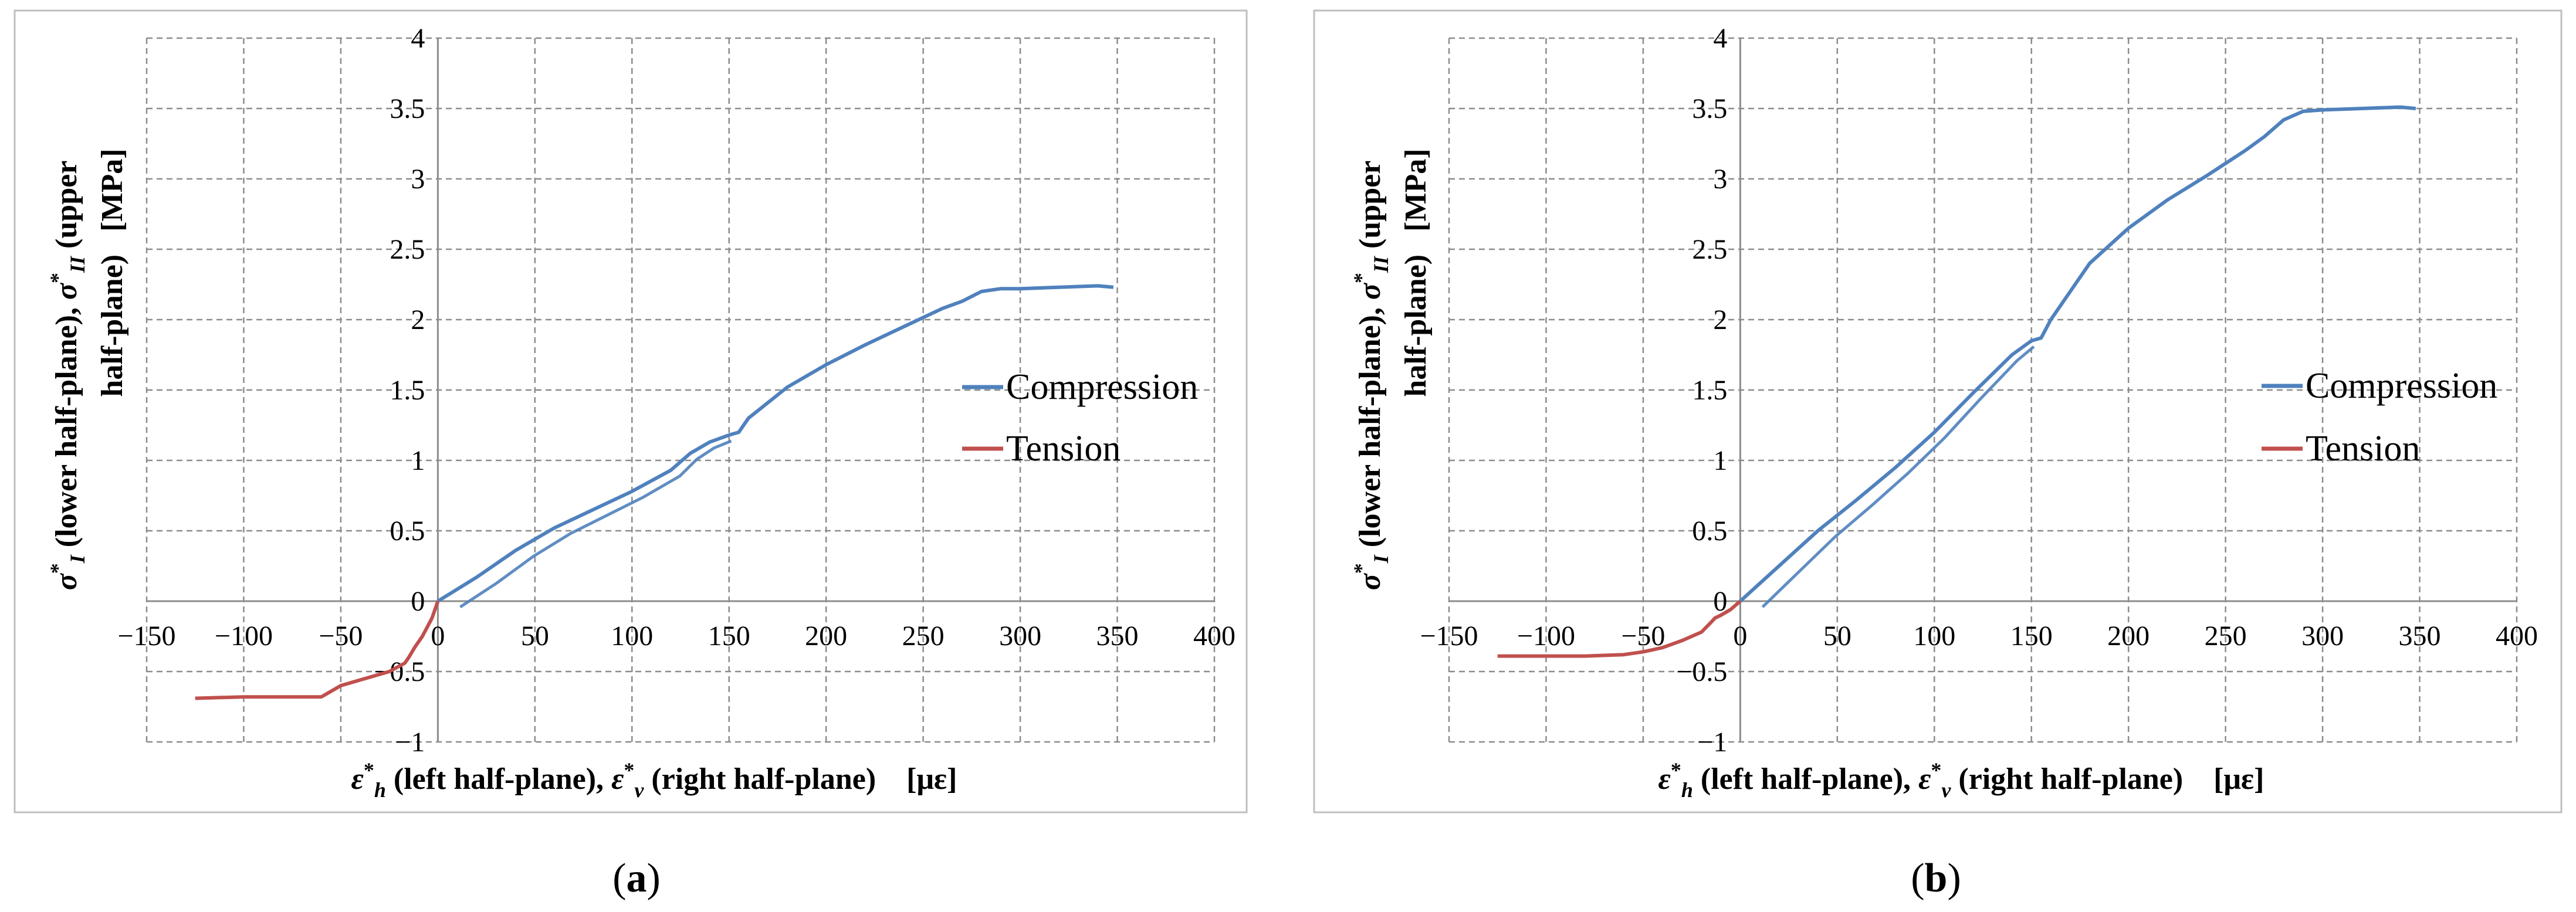 This screenshot has height=912, width=2576. I want to click on panel-label: (a), so click(636, 879).